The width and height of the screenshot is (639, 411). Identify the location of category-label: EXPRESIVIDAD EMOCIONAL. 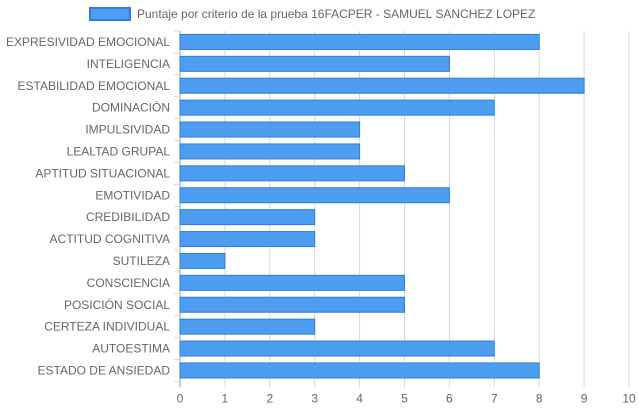
(88, 42).